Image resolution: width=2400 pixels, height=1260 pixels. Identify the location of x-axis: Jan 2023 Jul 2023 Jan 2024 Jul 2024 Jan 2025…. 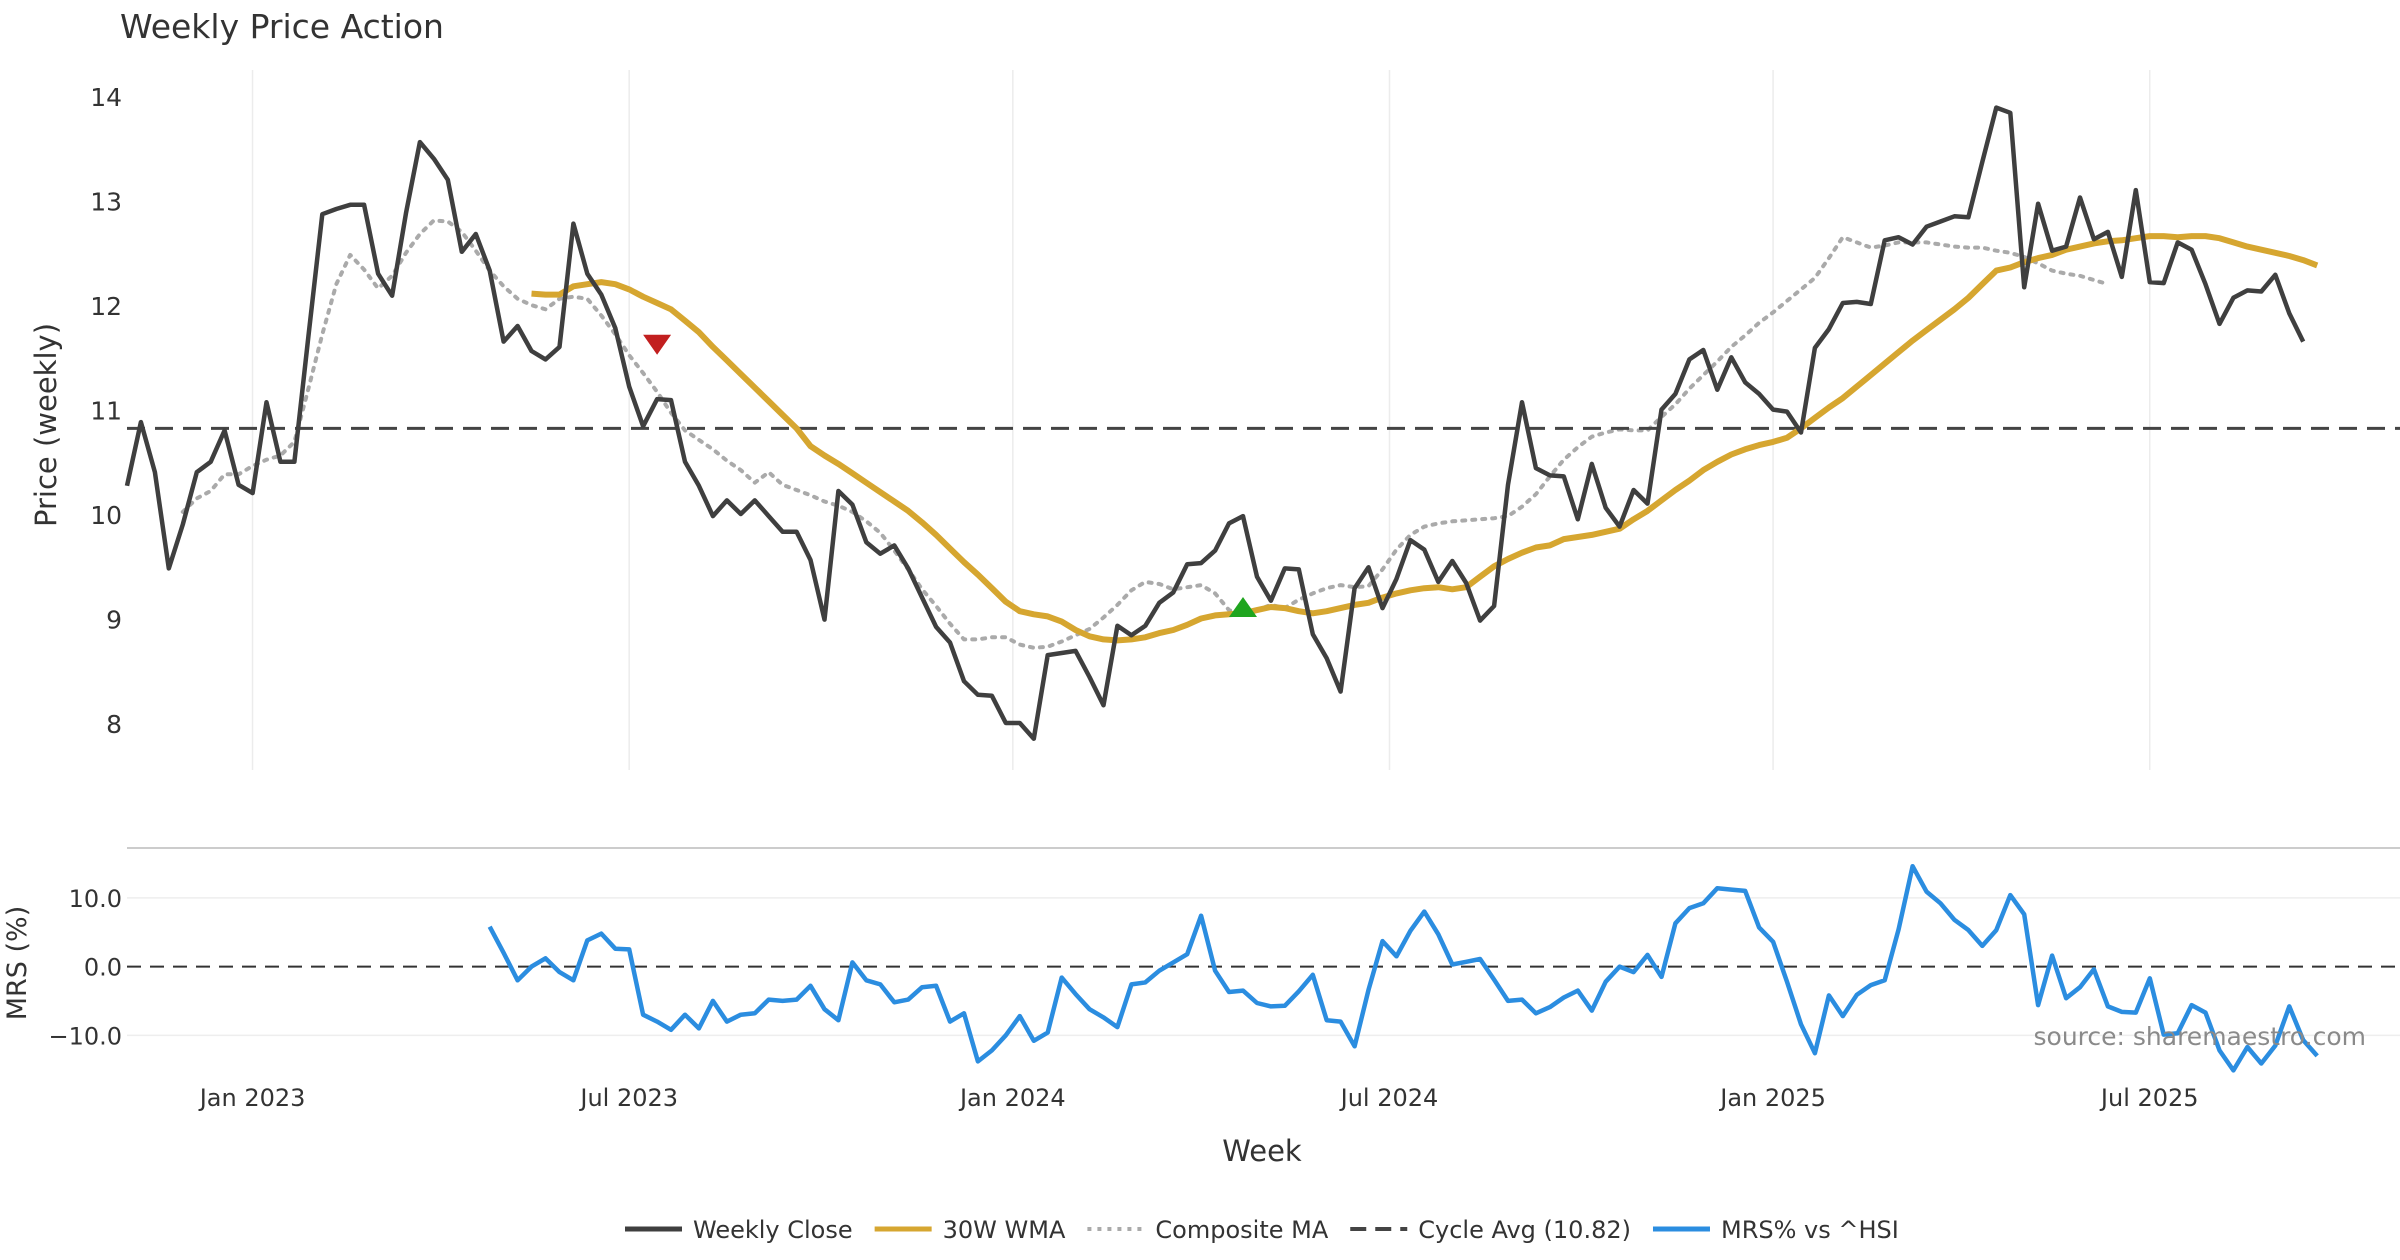
(1198, 1098).